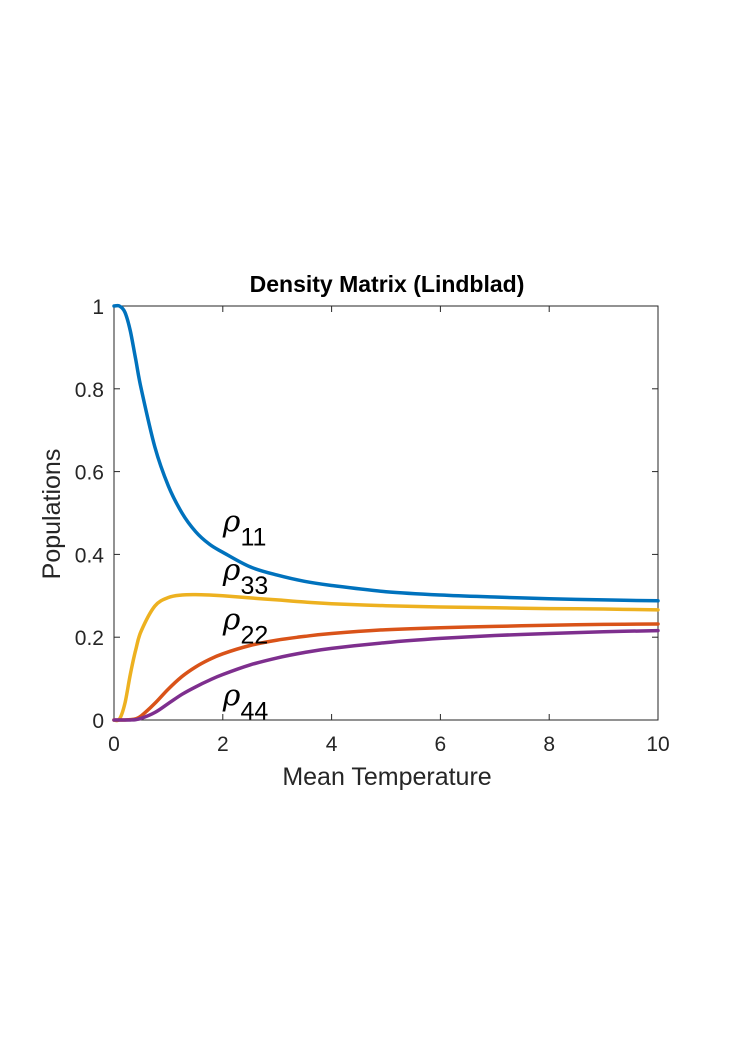 The width and height of the screenshot is (747, 1058). I want to click on curve-annotation: ρ11, so click(244, 528).